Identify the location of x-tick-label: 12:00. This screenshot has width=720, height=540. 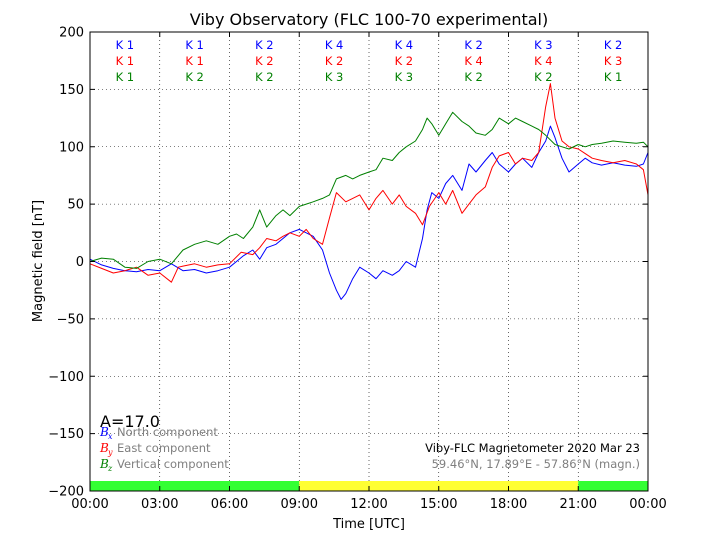
(368, 504).